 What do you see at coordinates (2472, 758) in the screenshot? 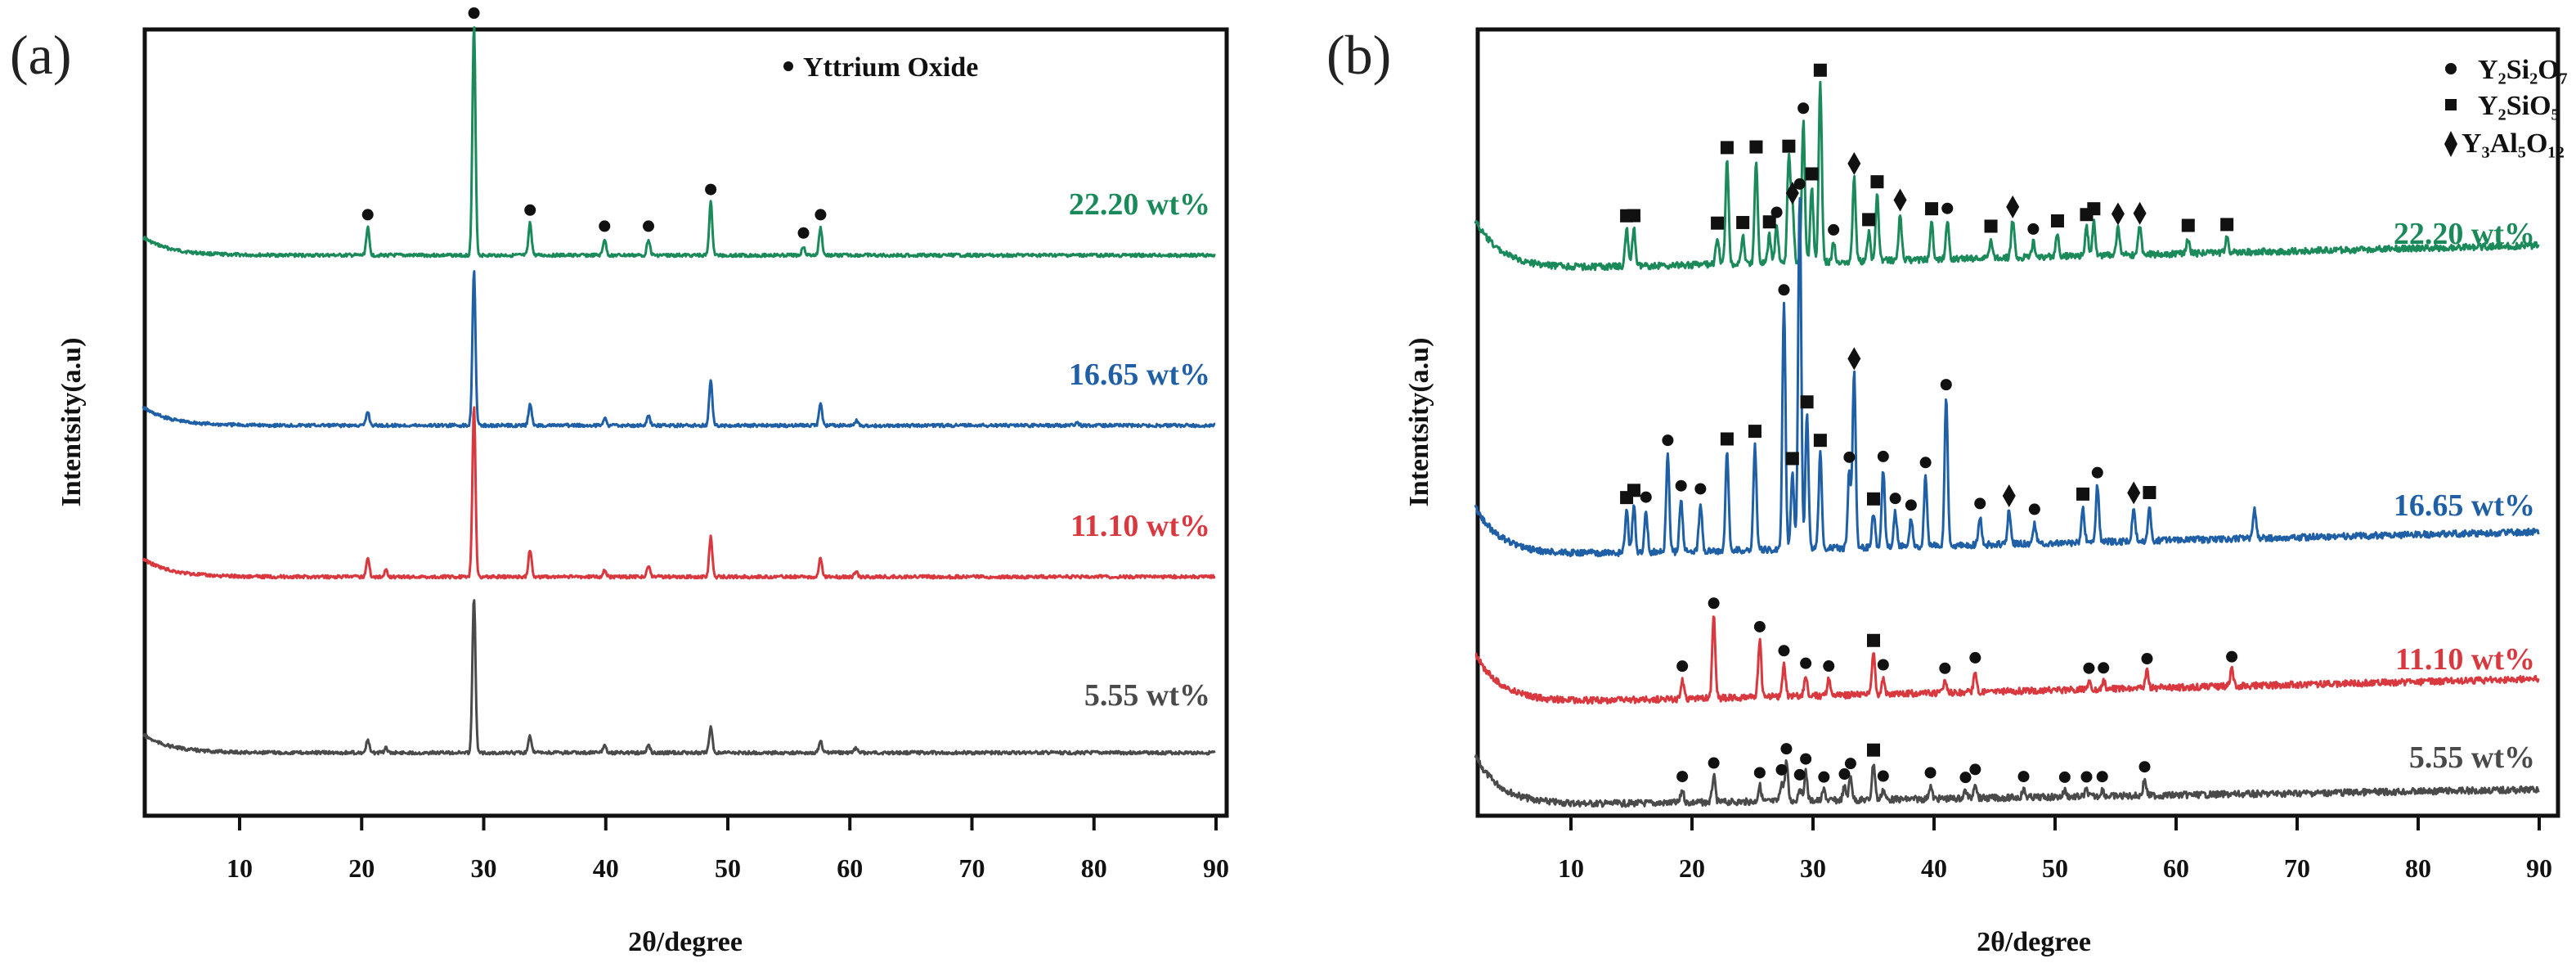
I see `series-label: 5.55 wt%` at bounding box center [2472, 758].